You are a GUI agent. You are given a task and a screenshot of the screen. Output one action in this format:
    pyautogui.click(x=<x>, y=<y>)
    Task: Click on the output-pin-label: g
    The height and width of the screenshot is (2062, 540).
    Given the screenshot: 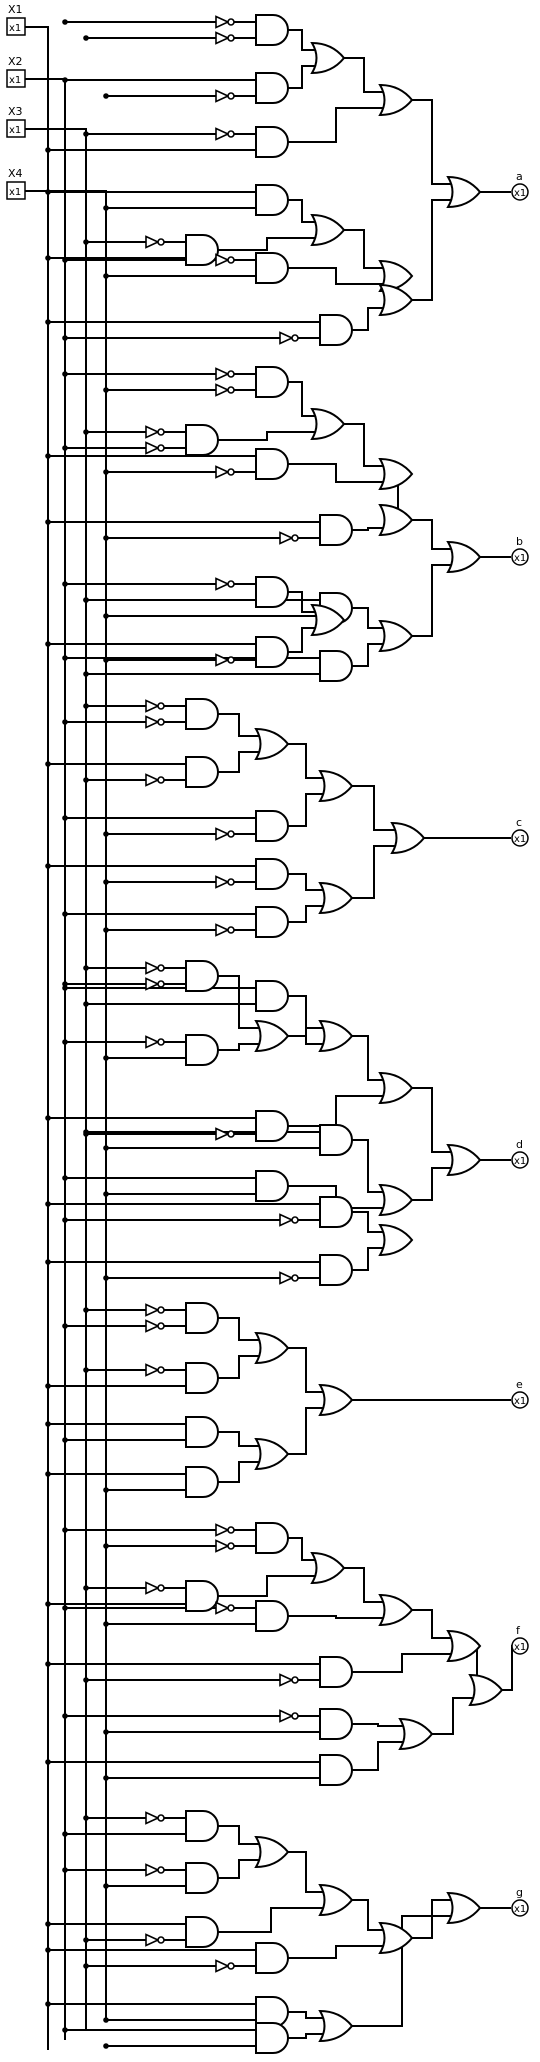 What is the action you would take?
    pyautogui.click(x=519, y=1892)
    